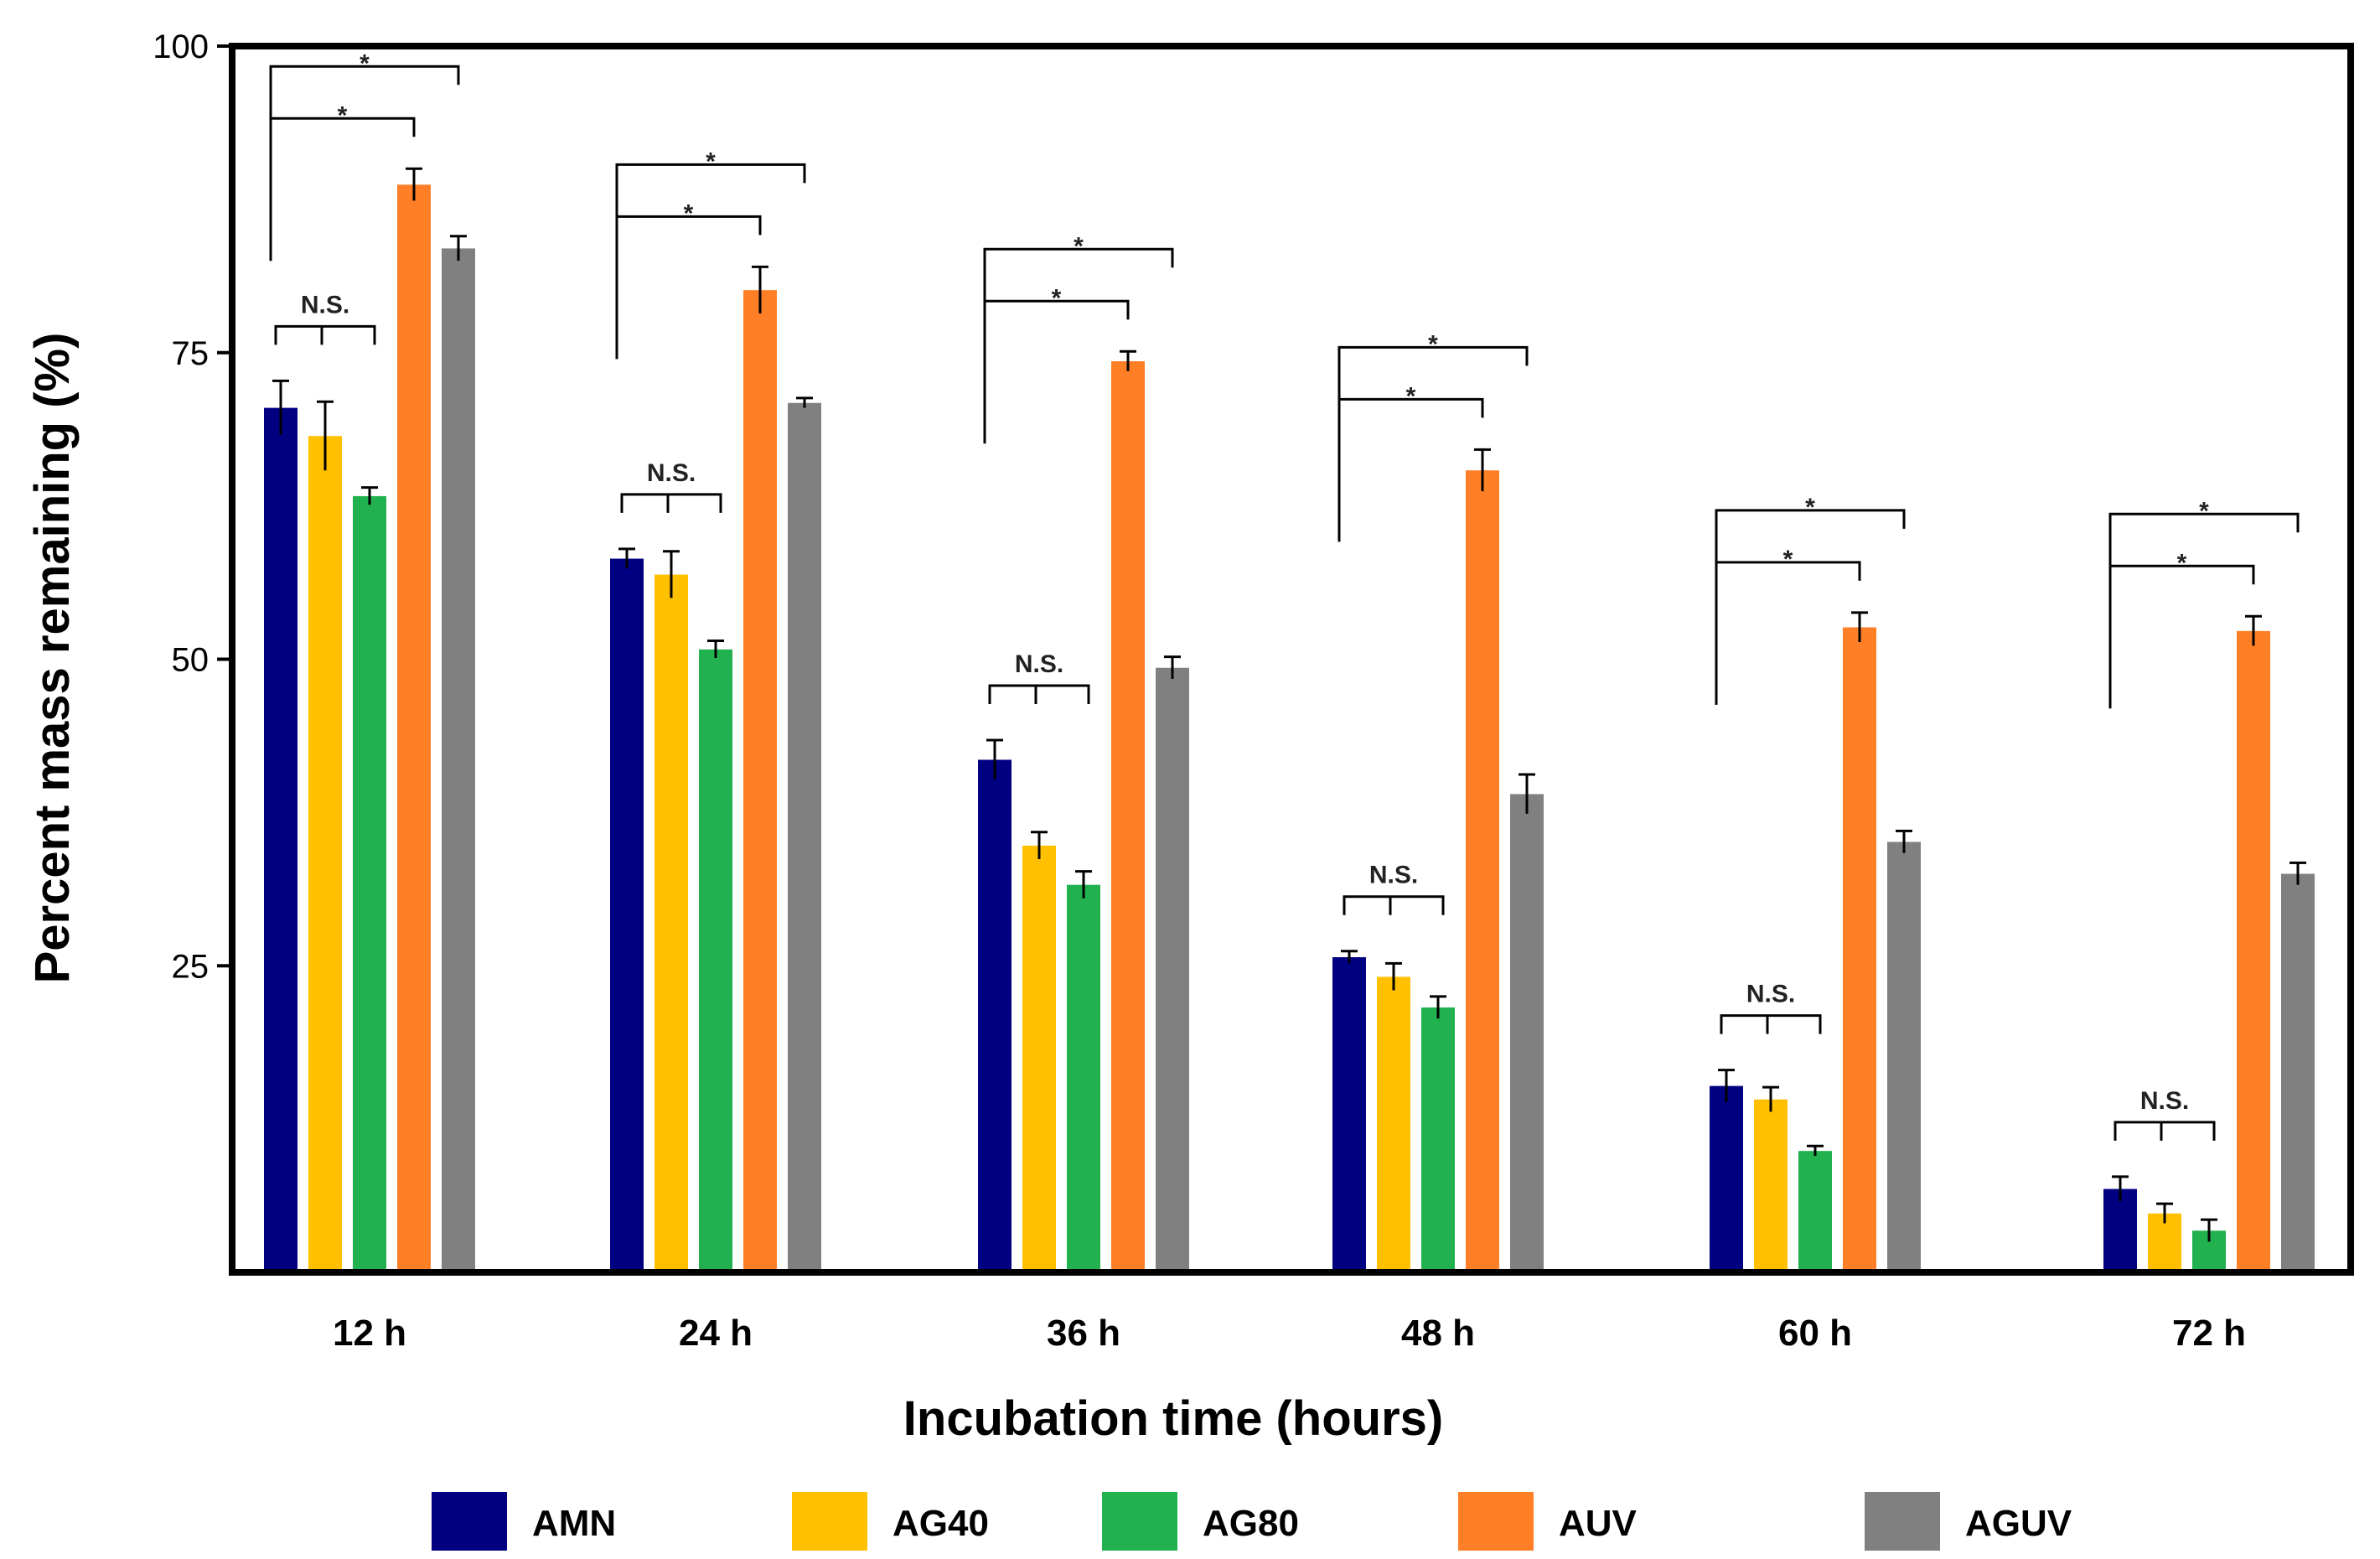  Describe the element at coordinates (1815, 1333) in the screenshot. I see `x-tick-label: 60 h` at that location.